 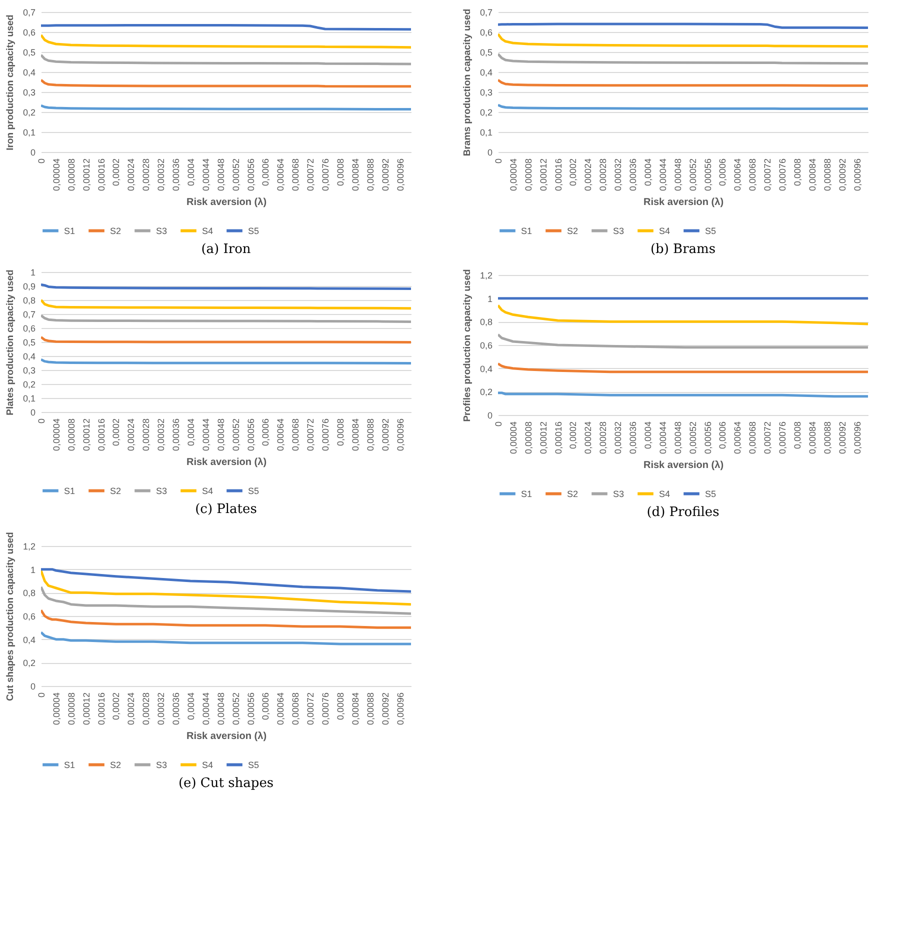 What do you see at coordinates (486, 275) in the screenshot?
I see `y-tick-label: 1,2` at bounding box center [486, 275].